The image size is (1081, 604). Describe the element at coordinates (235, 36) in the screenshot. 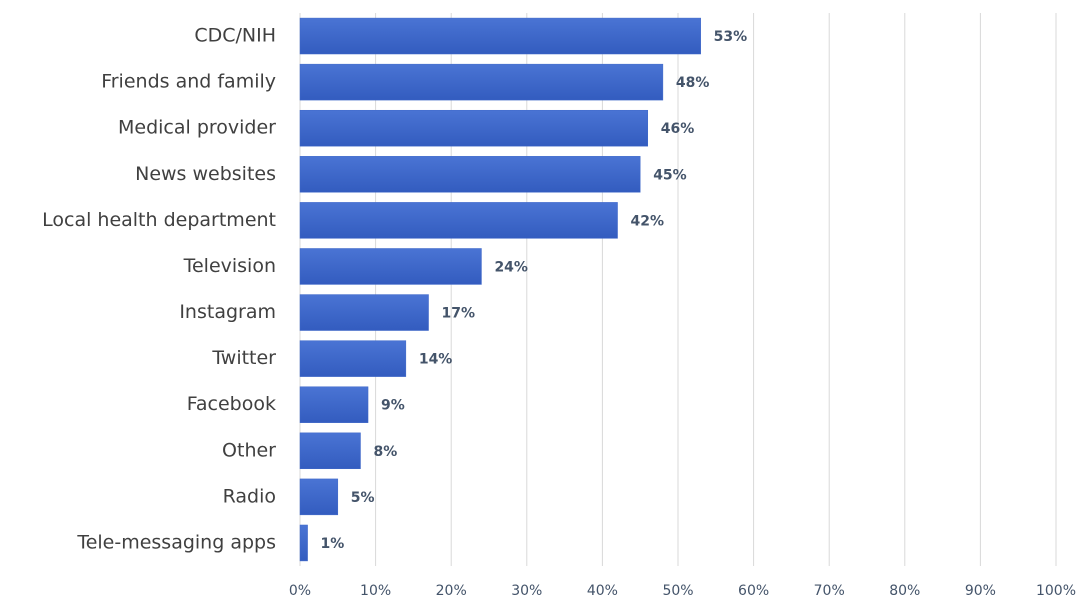

I see `y-tick-label: CDC/NIH` at that location.